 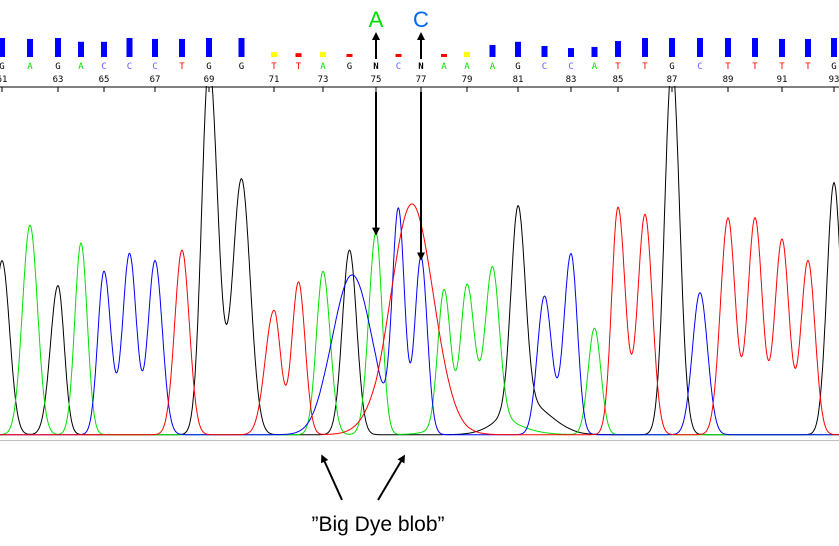 What do you see at coordinates (208, 67) in the screenshot?
I see `base-call-69: G` at bounding box center [208, 67].